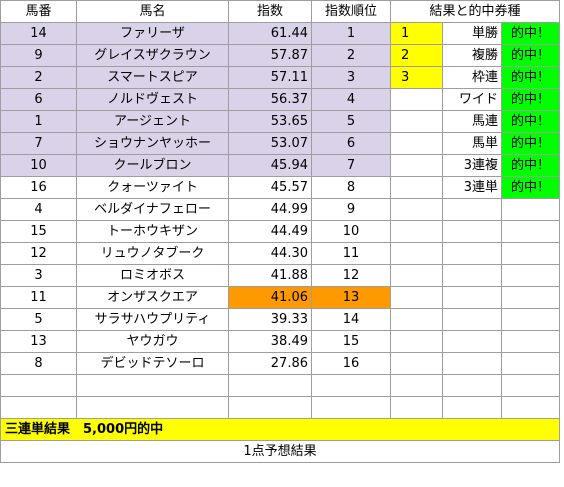 This screenshot has width=564, height=487. What do you see at coordinates (38, 385) in the screenshot?
I see `horse-number-cell` at bounding box center [38, 385].